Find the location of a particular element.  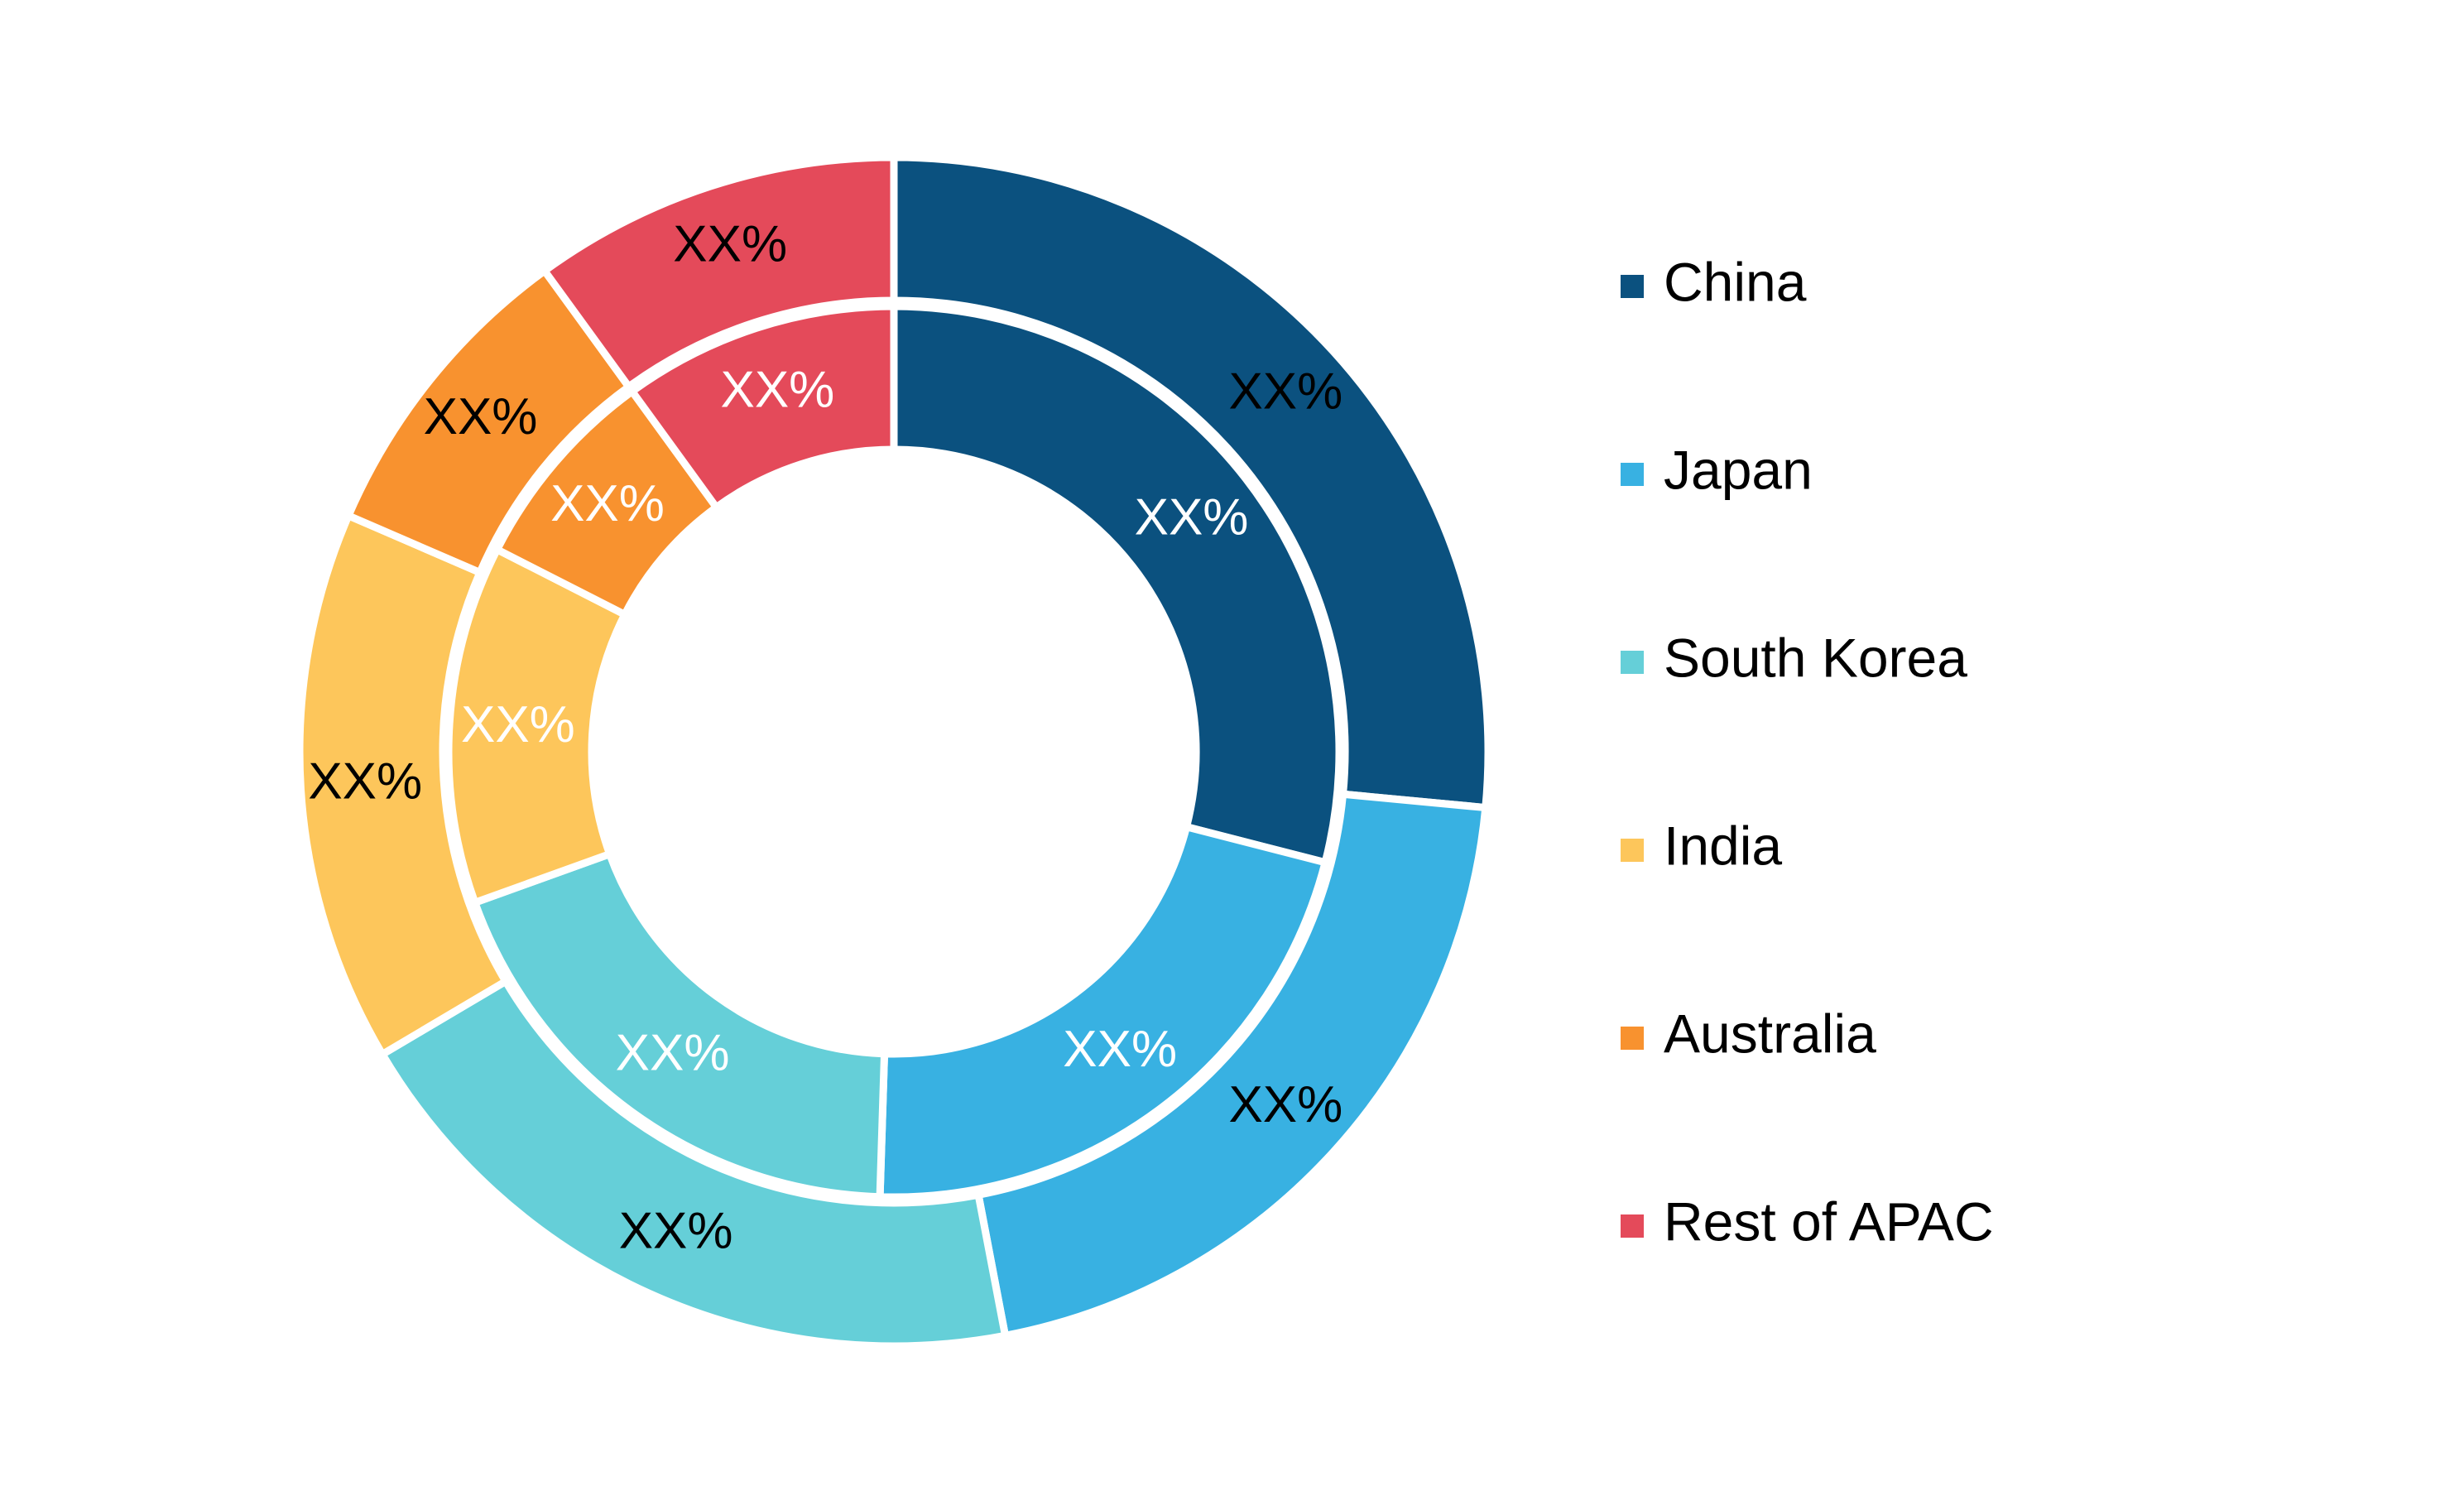

legend-item-india: India is located at coordinates (1701, 845).